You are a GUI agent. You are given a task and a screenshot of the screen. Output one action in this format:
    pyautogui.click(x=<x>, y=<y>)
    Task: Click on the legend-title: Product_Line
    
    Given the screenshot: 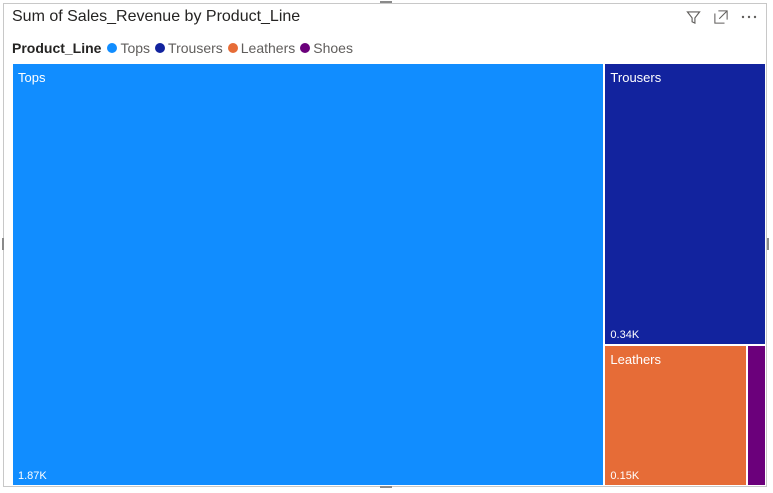 What is the action you would take?
    pyautogui.click(x=57, y=48)
    